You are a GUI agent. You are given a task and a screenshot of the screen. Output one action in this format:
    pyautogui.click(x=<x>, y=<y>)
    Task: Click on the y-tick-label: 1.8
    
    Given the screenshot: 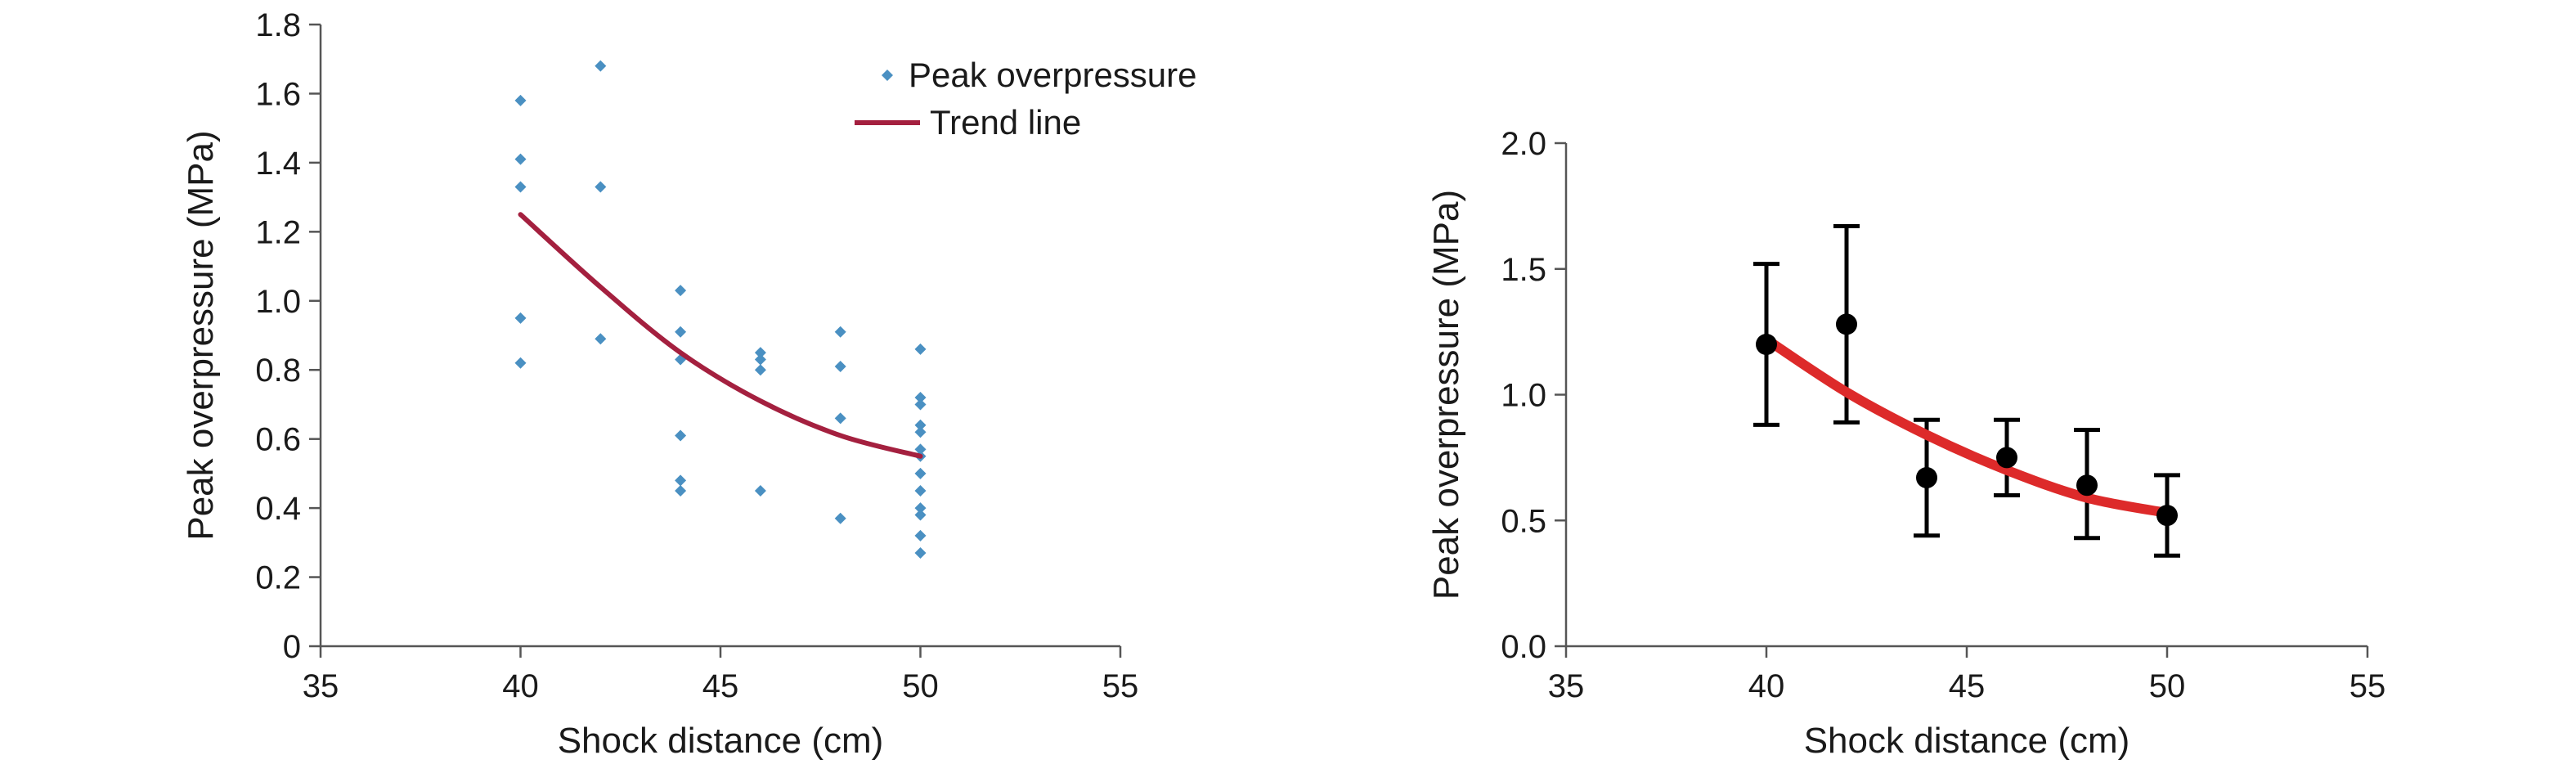 What is the action you would take?
    pyautogui.click(x=278, y=25)
    